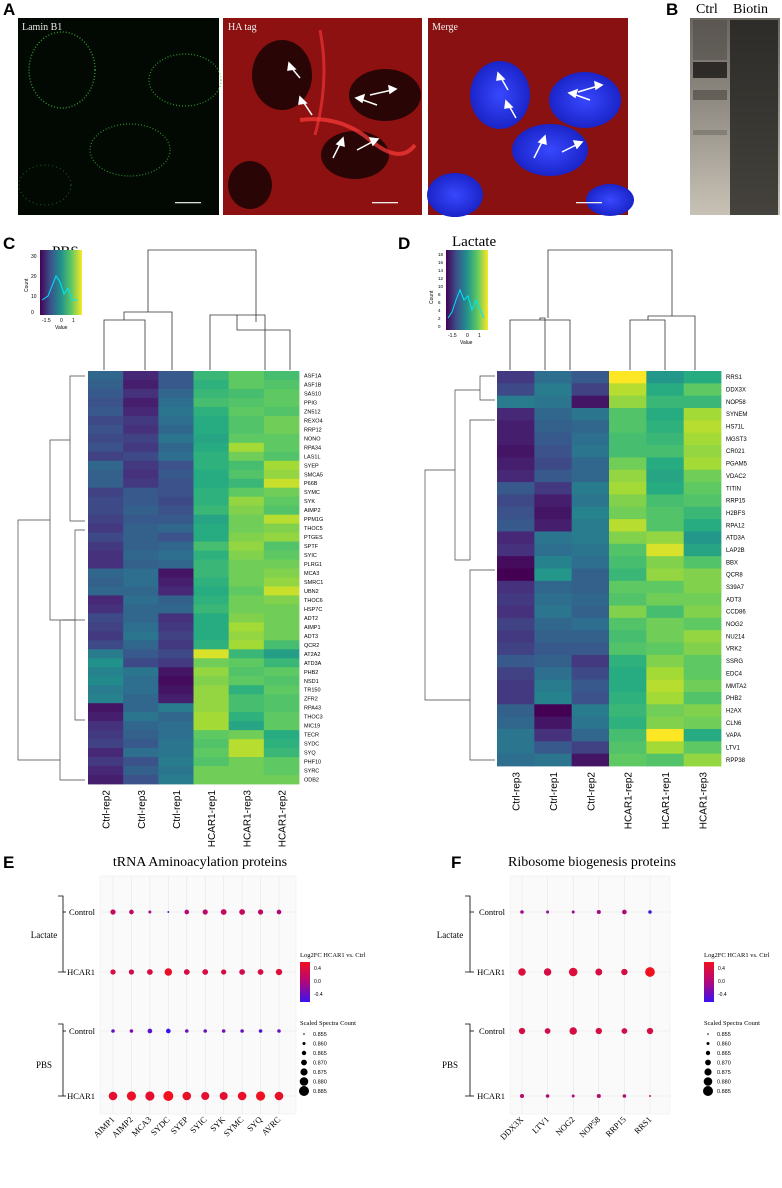 The width and height of the screenshot is (782, 1188). What do you see at coordinates (735, 452) in the screenshot?
I see `heatmap-row-label: CR021` at bounding box center [735, 452].